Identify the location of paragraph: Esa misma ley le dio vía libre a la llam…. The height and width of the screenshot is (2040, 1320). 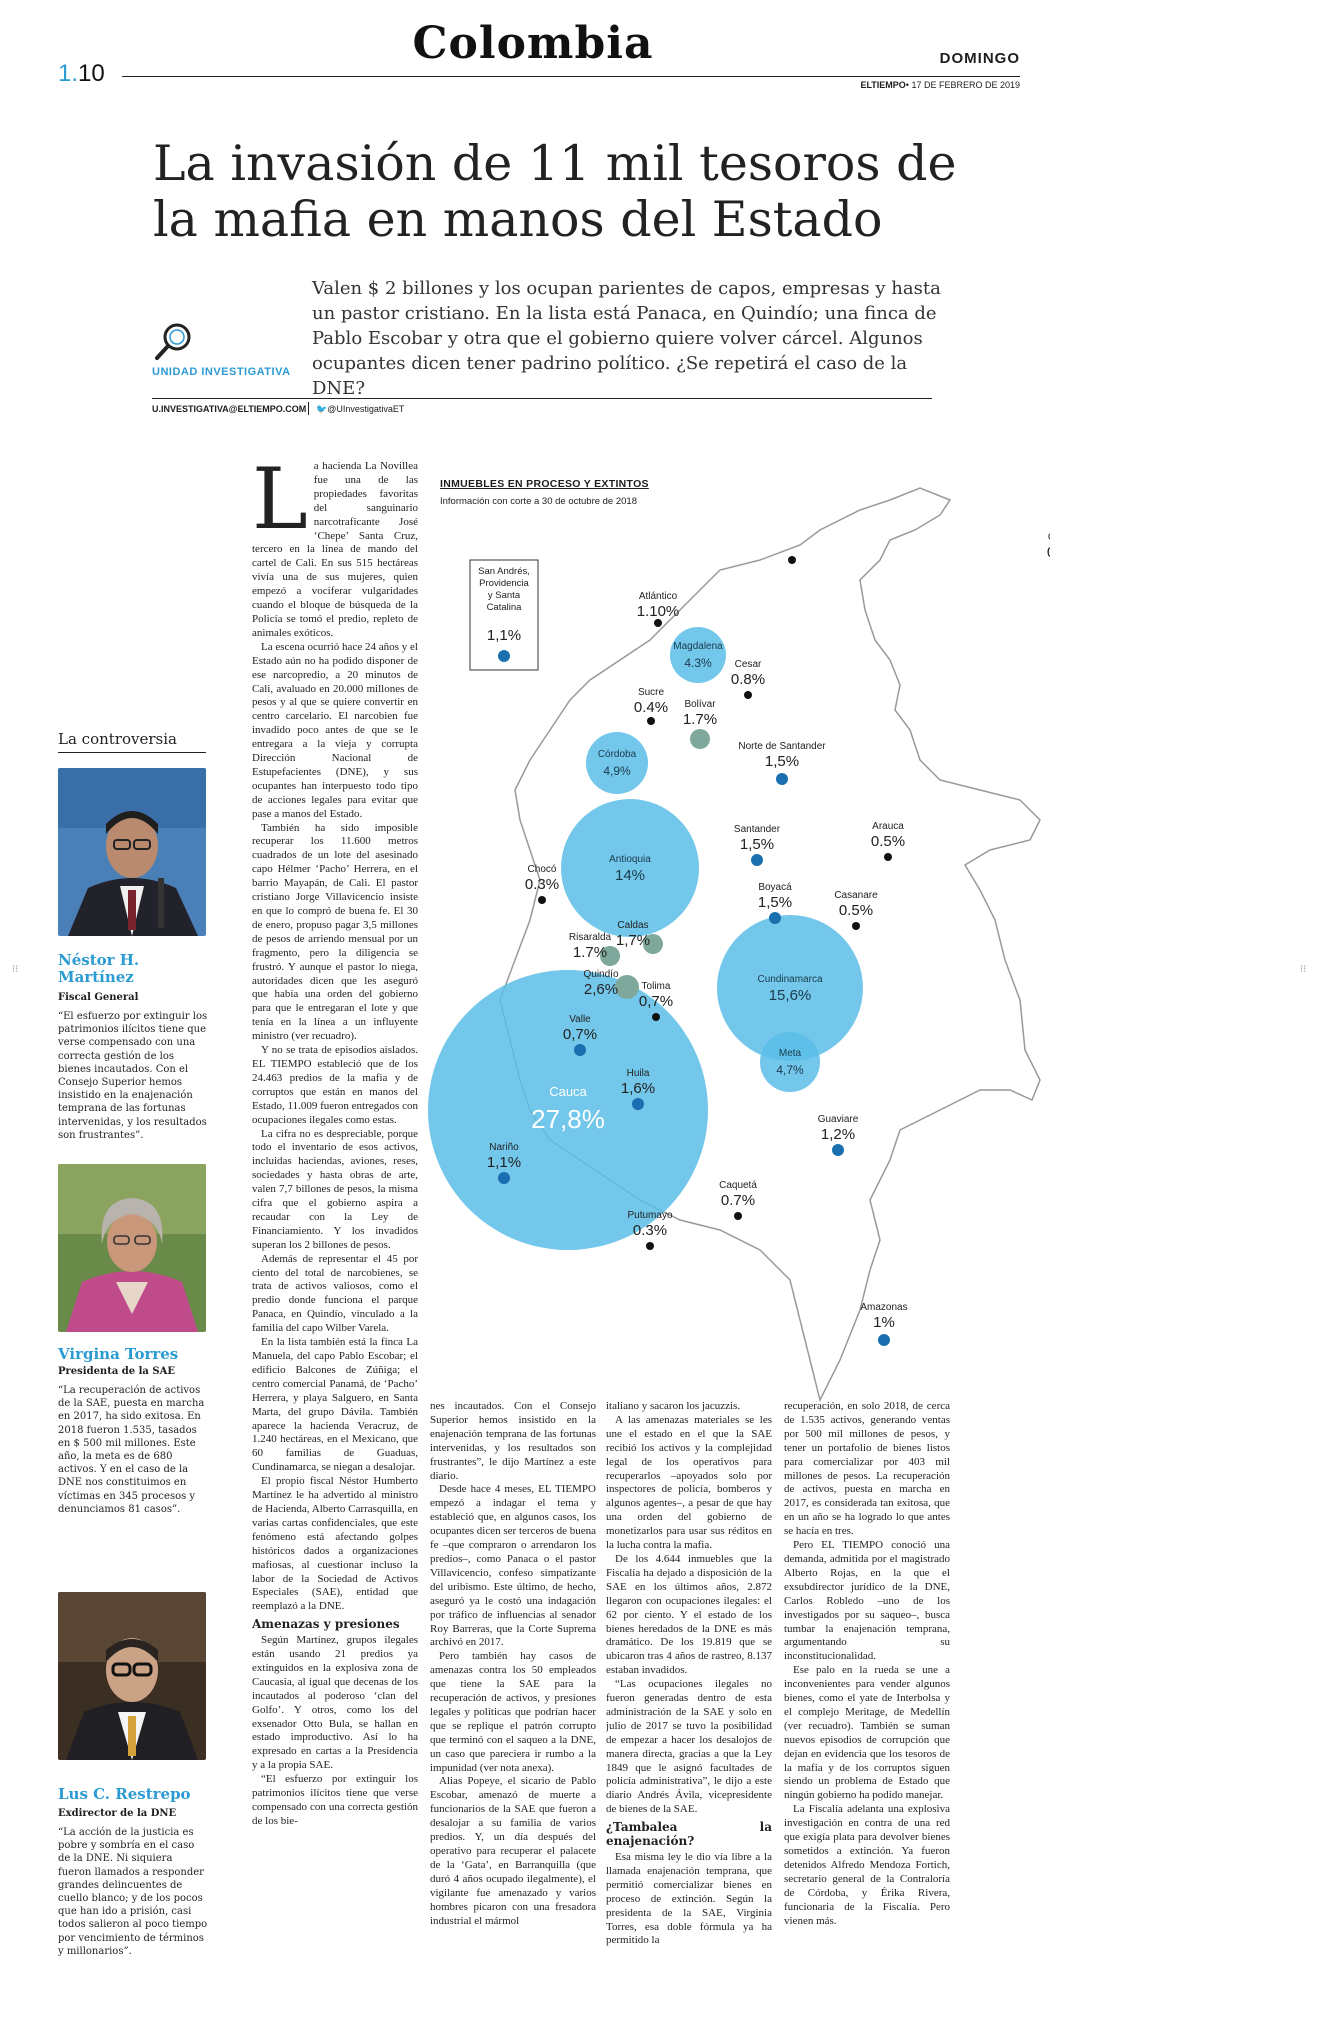
(689, 1899).